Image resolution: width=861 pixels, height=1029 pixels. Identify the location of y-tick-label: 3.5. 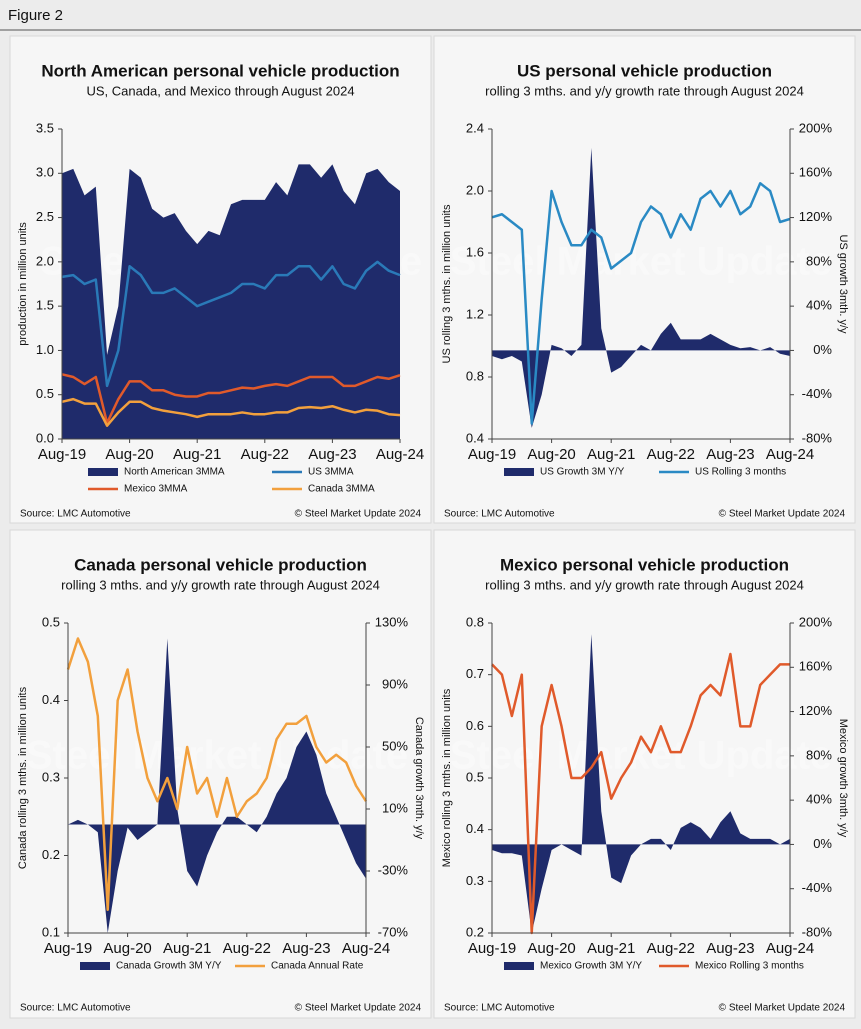
(45, 127).